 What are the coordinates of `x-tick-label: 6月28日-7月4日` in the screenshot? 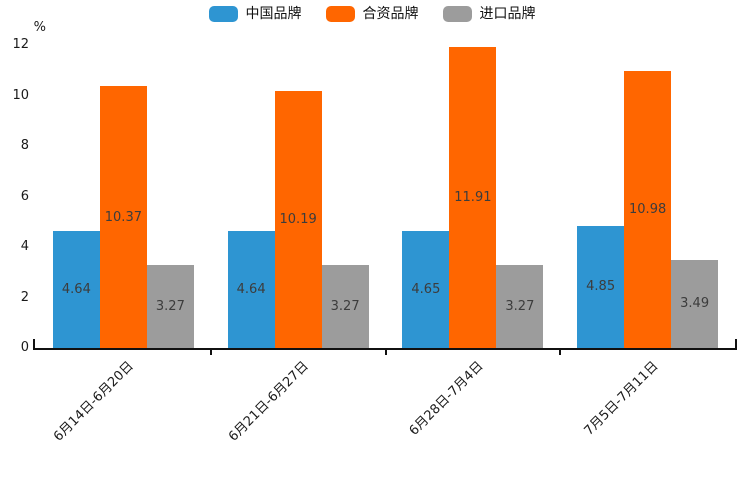 It's located at (446, 398).